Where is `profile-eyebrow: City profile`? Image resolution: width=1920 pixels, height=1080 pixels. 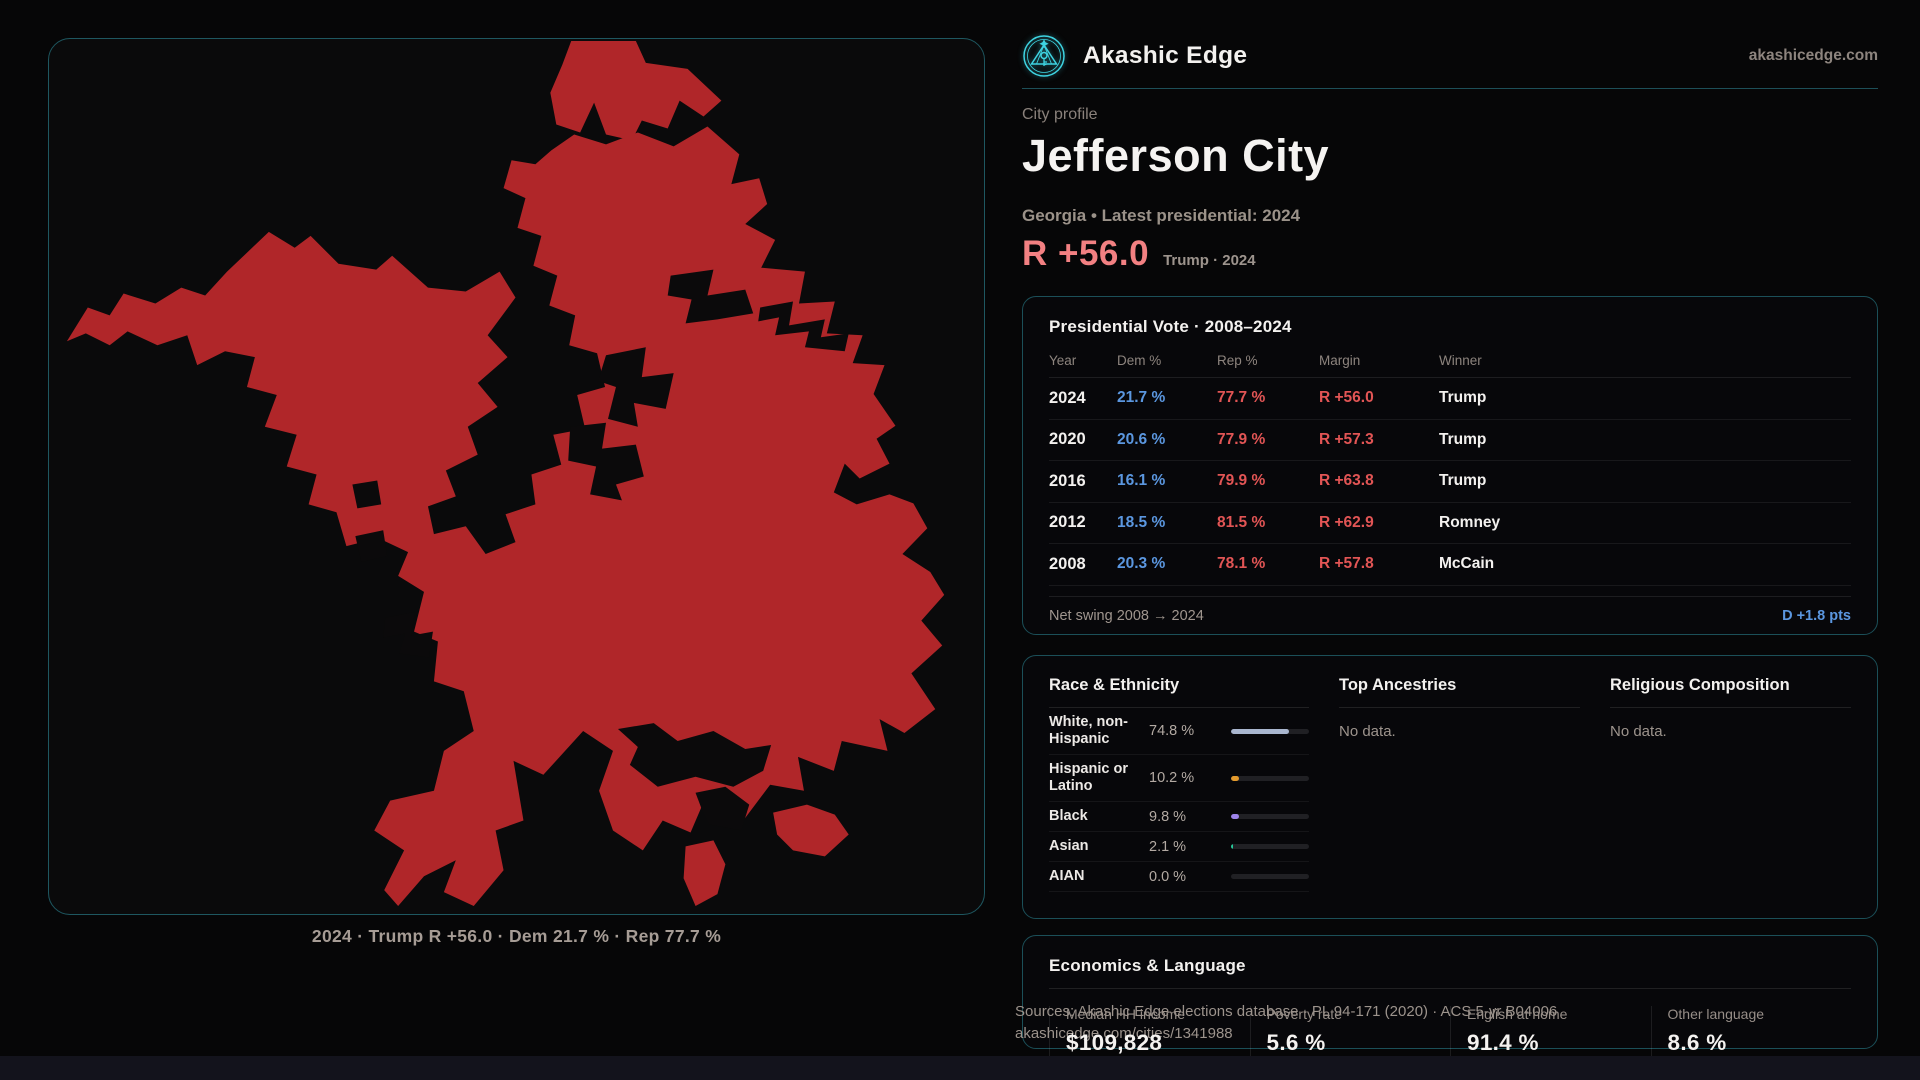
profile-eyebrow: City profile is located at coordinates (1060, 114).